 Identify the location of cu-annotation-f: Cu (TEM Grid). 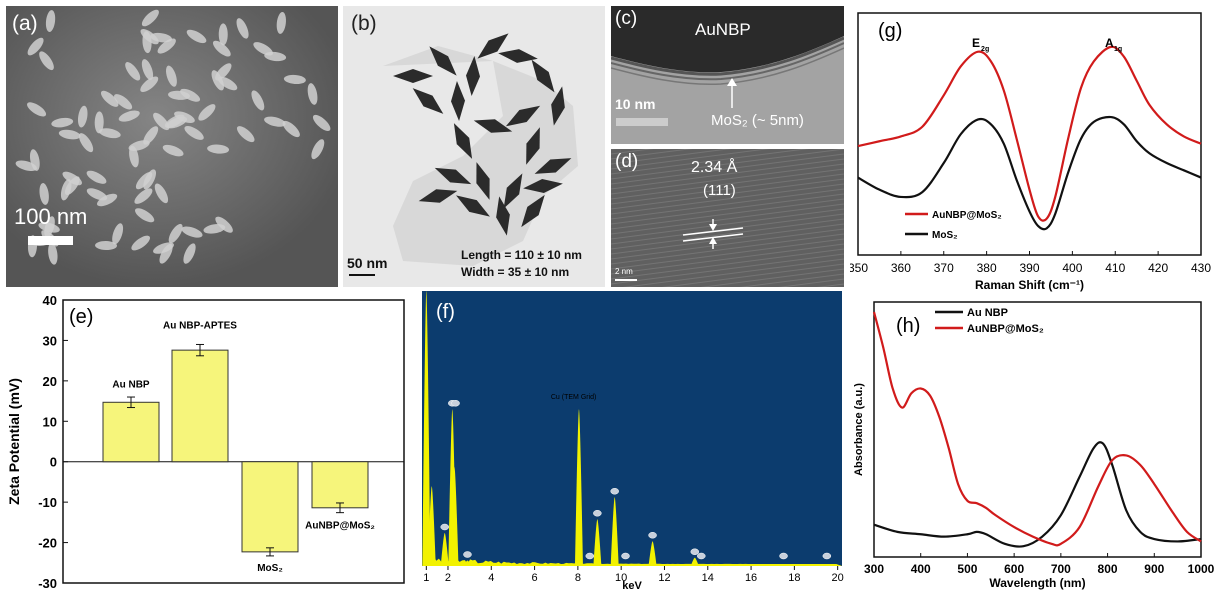
(574, 397).